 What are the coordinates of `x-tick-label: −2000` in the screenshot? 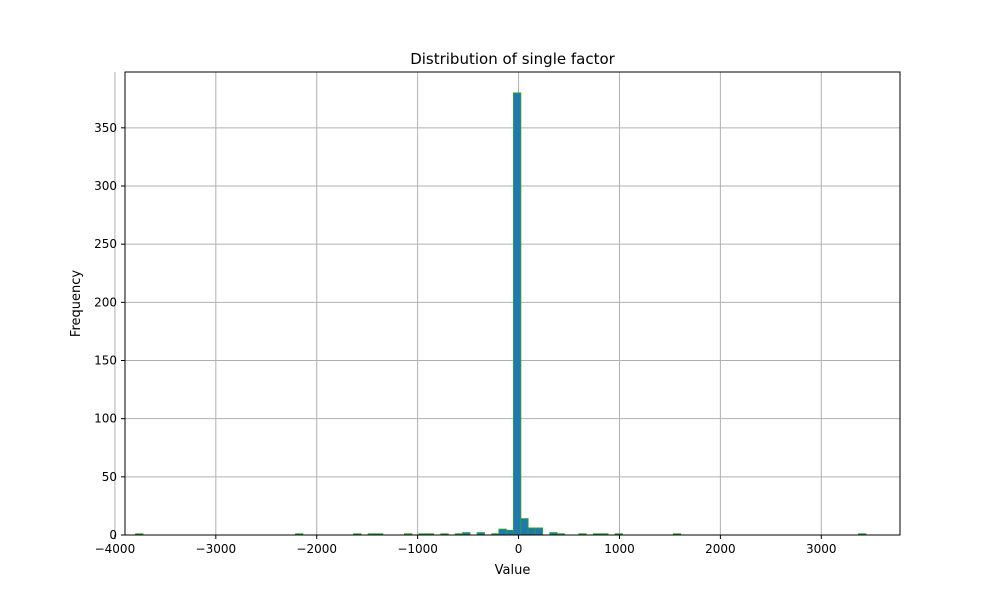 It's located at (316, 549).